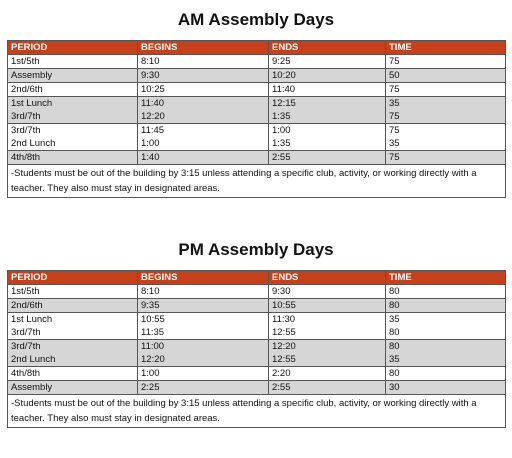 This screenshot has width=512, height=458. I want to click on table-cell: 11:40 12:20, so click(203, 110).